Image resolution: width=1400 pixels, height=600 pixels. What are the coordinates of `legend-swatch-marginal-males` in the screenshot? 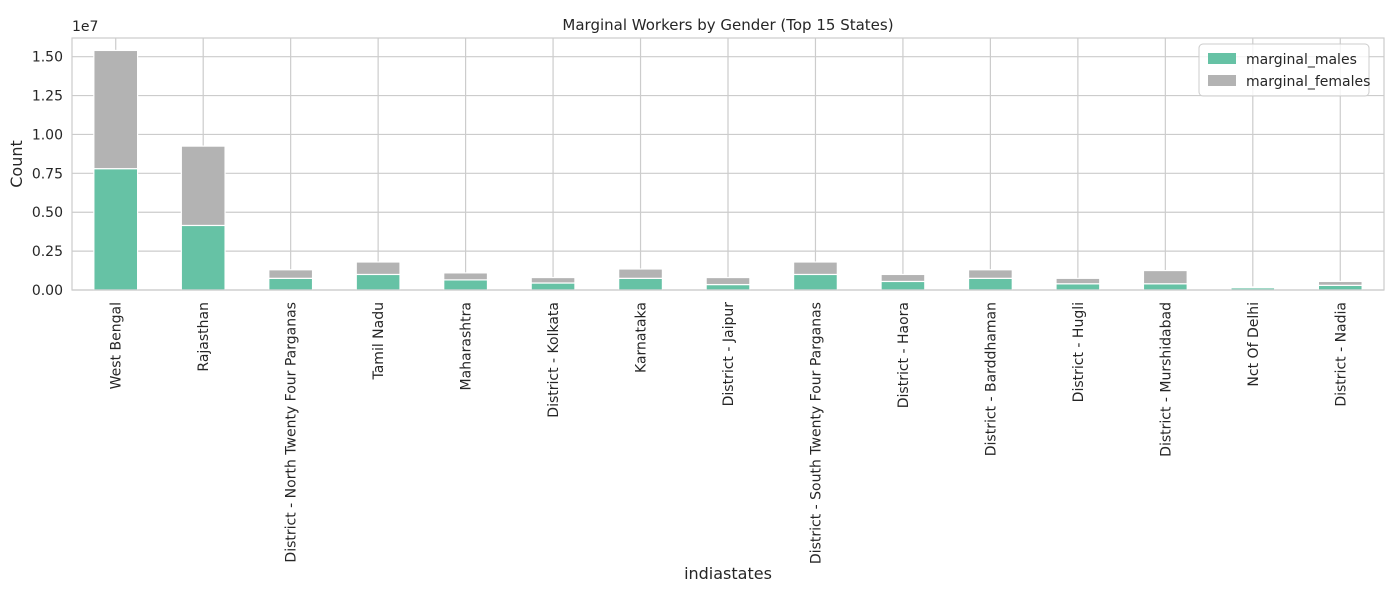 It's located at (1222, 58).